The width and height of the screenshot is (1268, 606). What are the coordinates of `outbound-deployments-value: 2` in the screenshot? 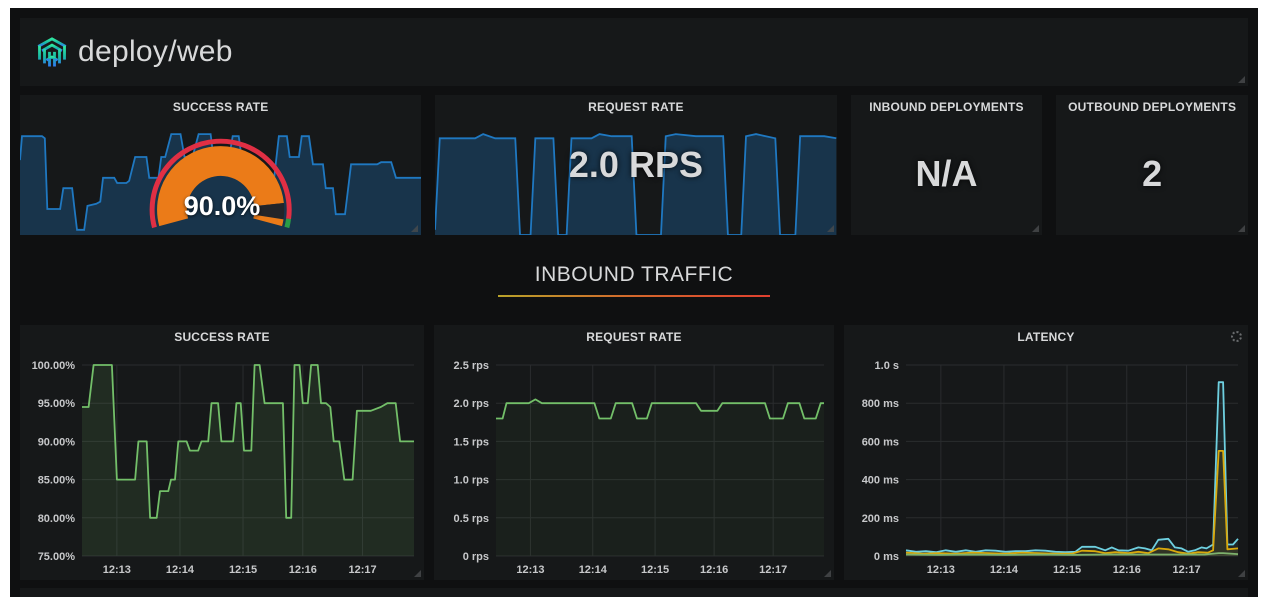 It's located at (1152, 173).